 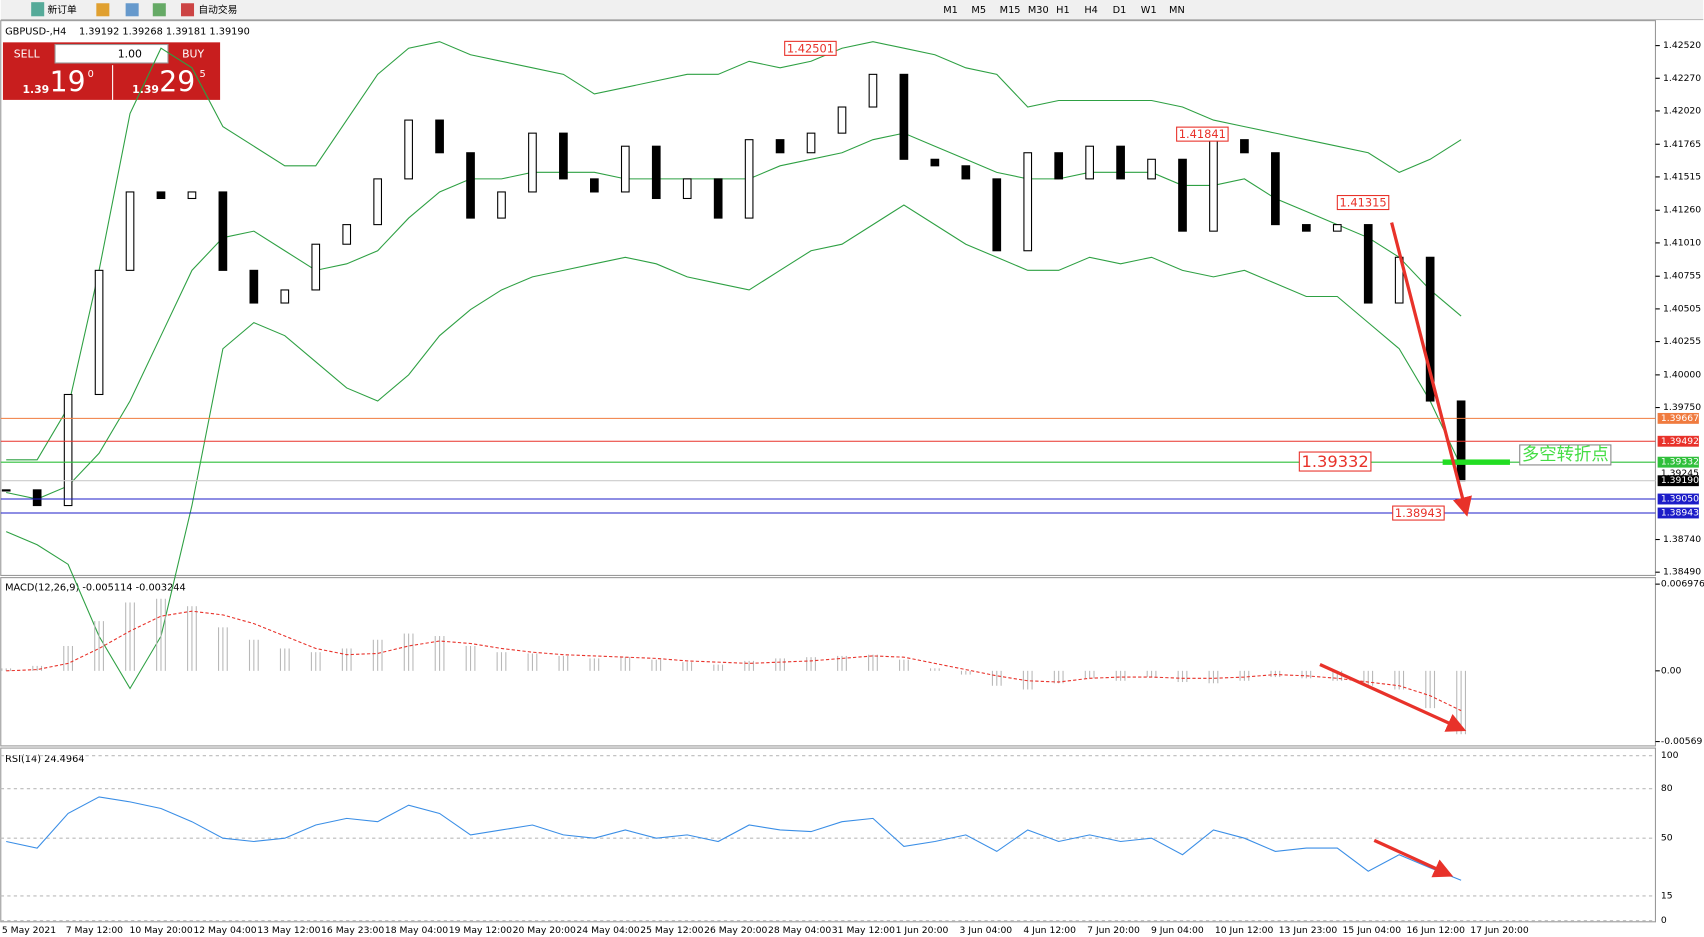 What do you see at coordinates (1682, 78) in the screenshot?
I see `y-tick-label: 1.42270` at bounding box center [1682, 78].